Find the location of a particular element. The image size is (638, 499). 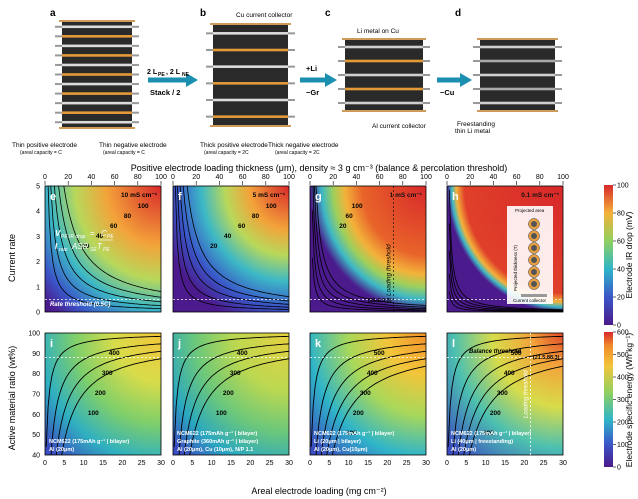

row2-ytick-label: 50 is located at coordinates (36, 435).